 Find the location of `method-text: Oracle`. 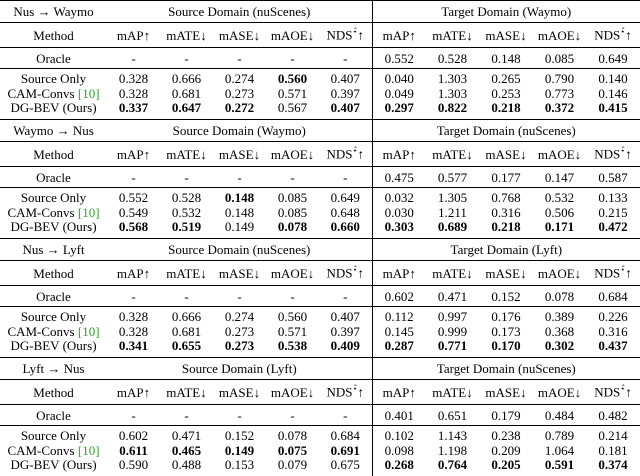

method-text: Oracle is located at coordinates (53, 58).